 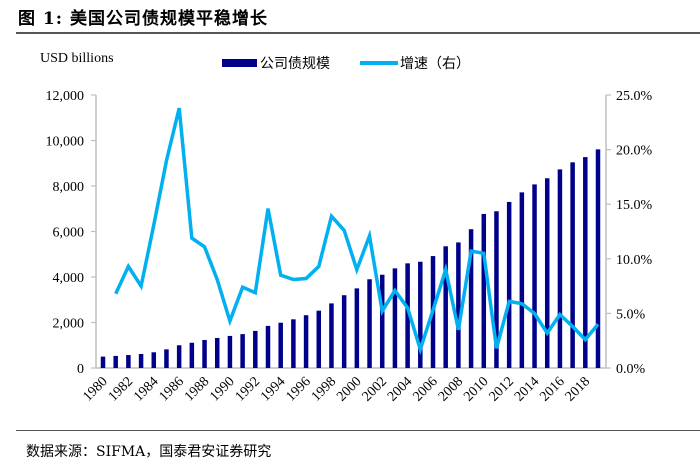 I want to click on left-axis-tick-label: 0, so click(x=80, y=369).